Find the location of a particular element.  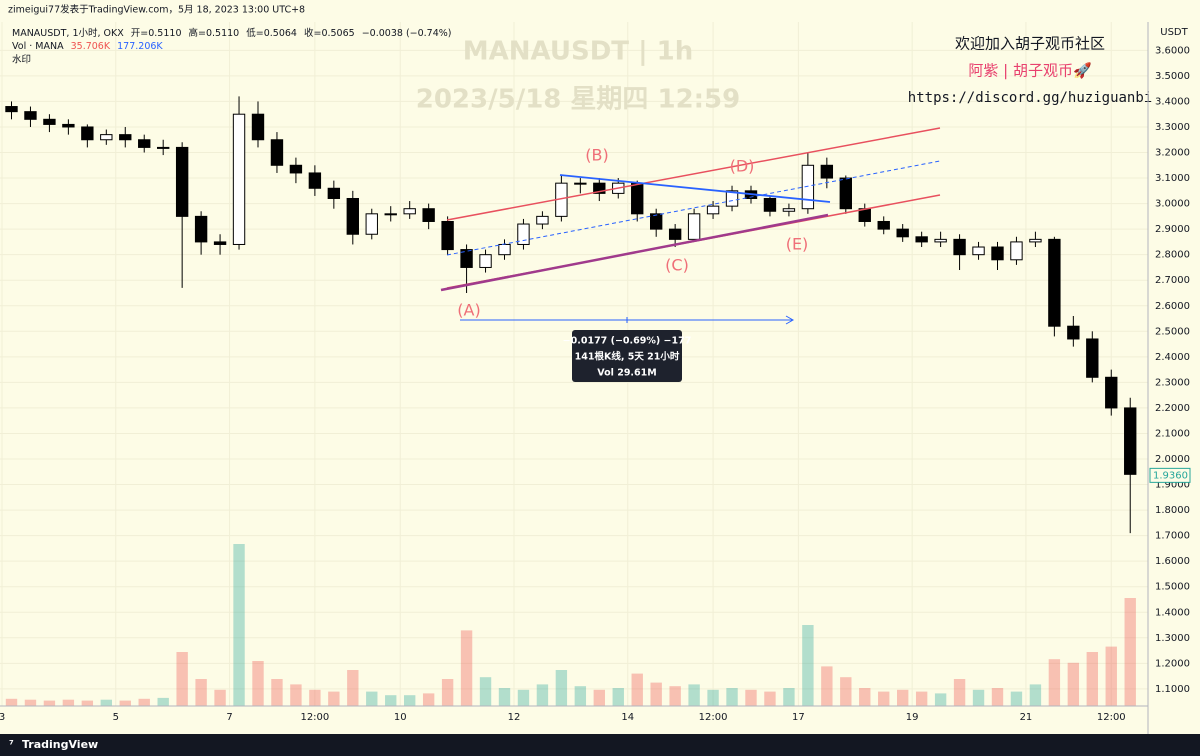

y-tick-label: 2.2000 is located at coordinates (1172, 408).